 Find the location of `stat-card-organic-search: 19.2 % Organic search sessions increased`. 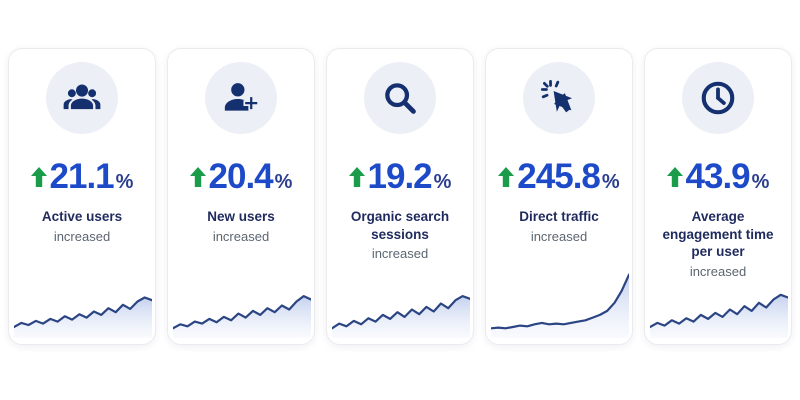

stat-card-organic-search: 19.2 % Organic search sessions increased is located at coordinates (400, 196).